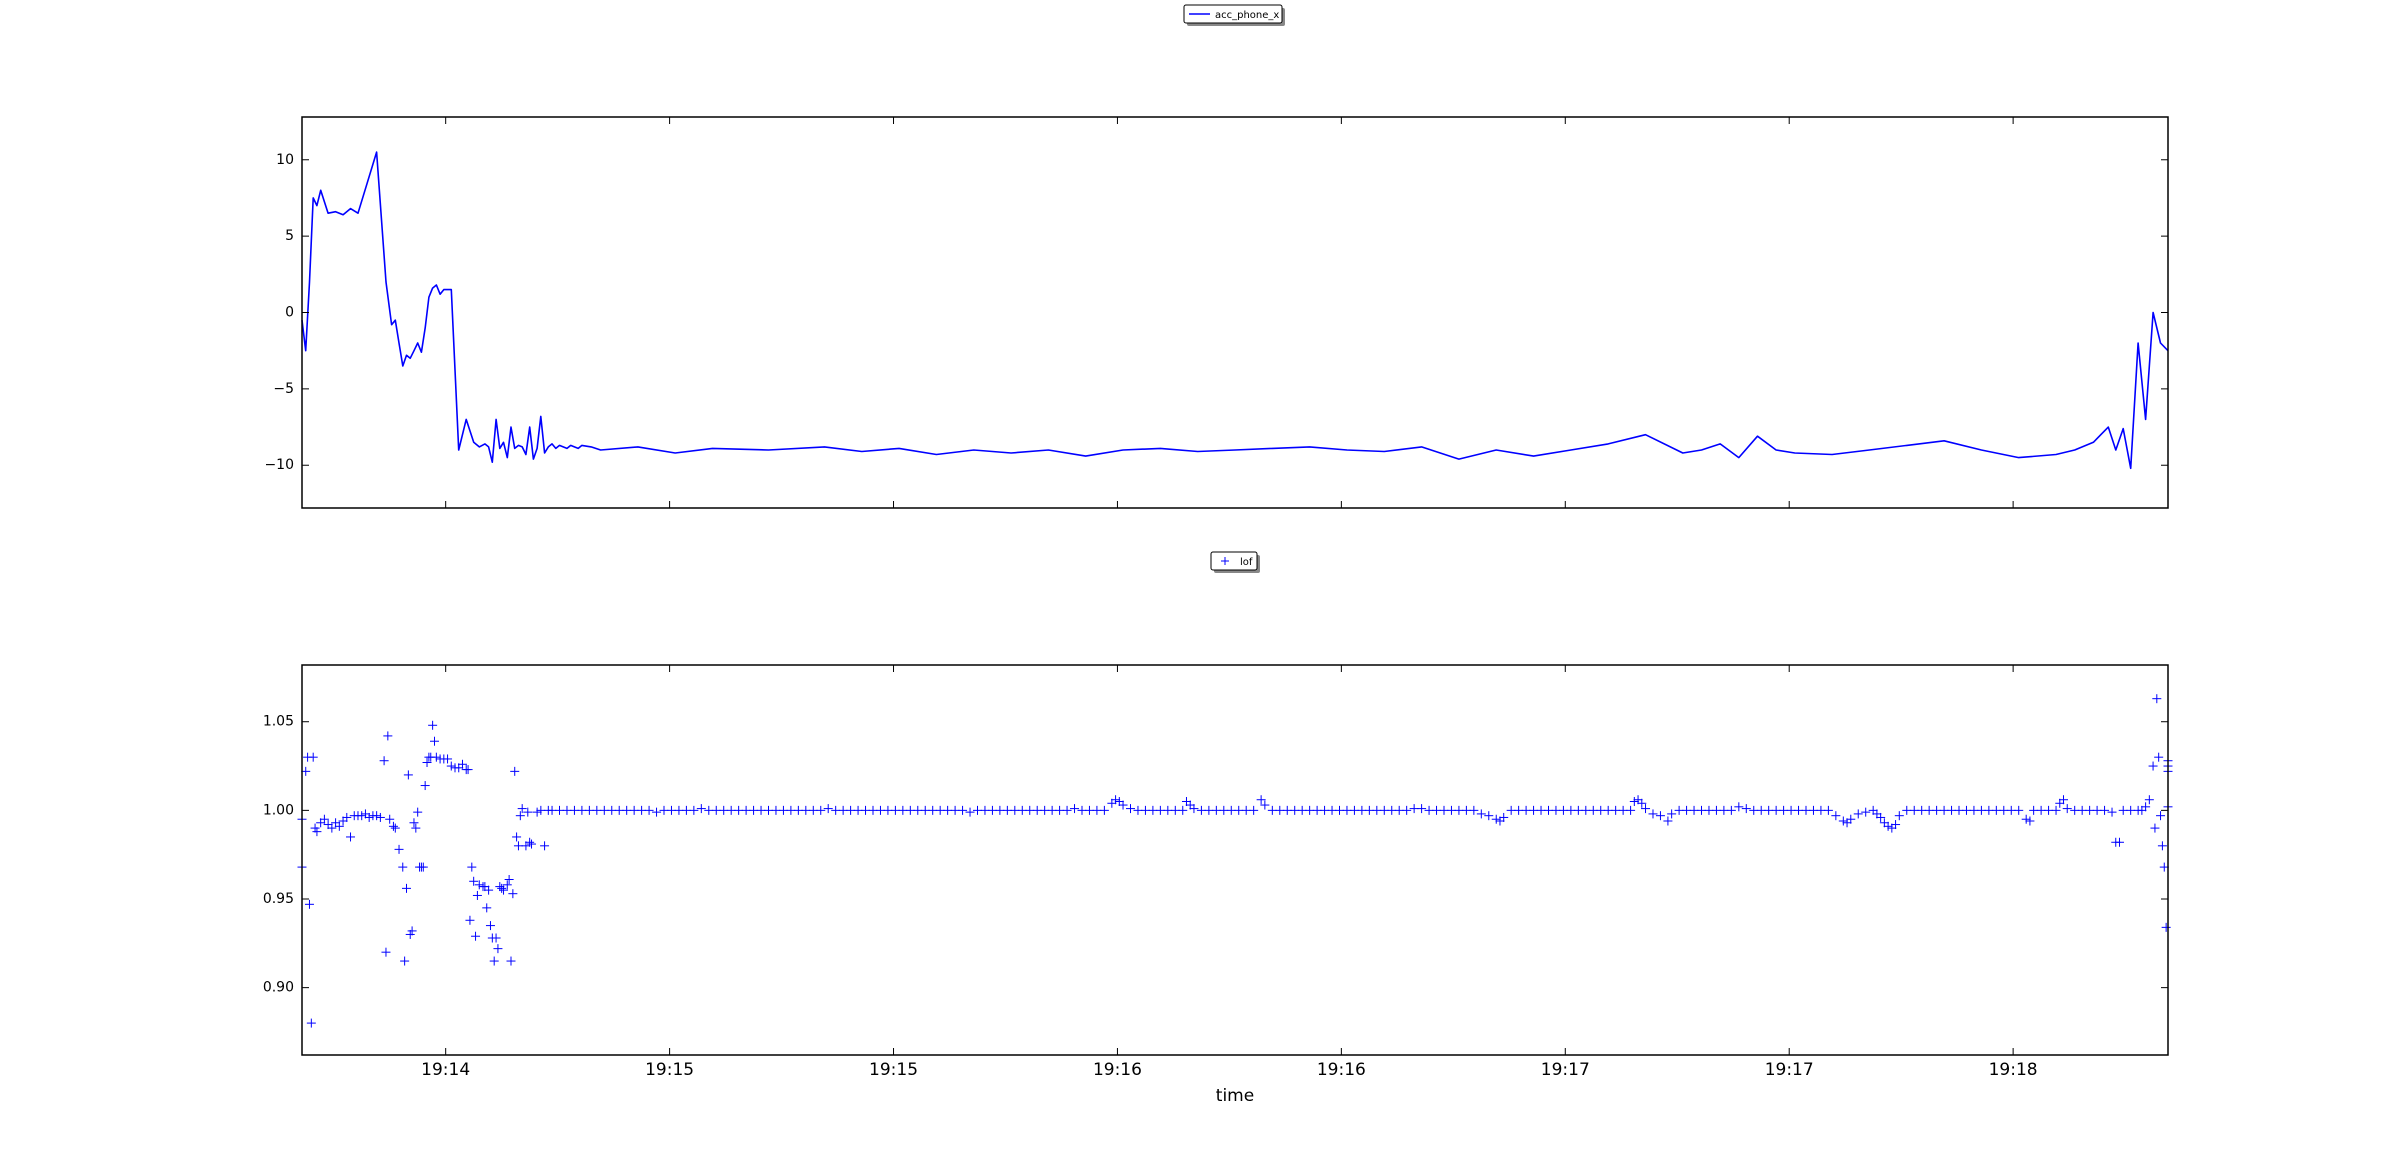 Image resolution: width=2400 pixels, height=1174 pixels. What do you see at coordinates (278, 810) in the screenshot?
I see `y-tick-label: 1.00` at bounding box center [278, 810].